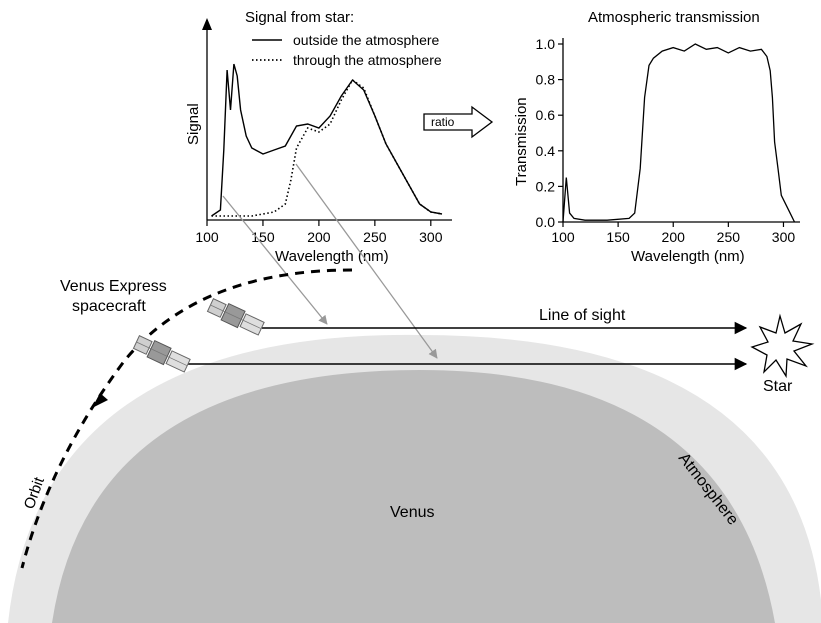 This screenshot has height=623, width=821. I want to click on transmission-y-tick-label: 1.0, so click(546, 44).